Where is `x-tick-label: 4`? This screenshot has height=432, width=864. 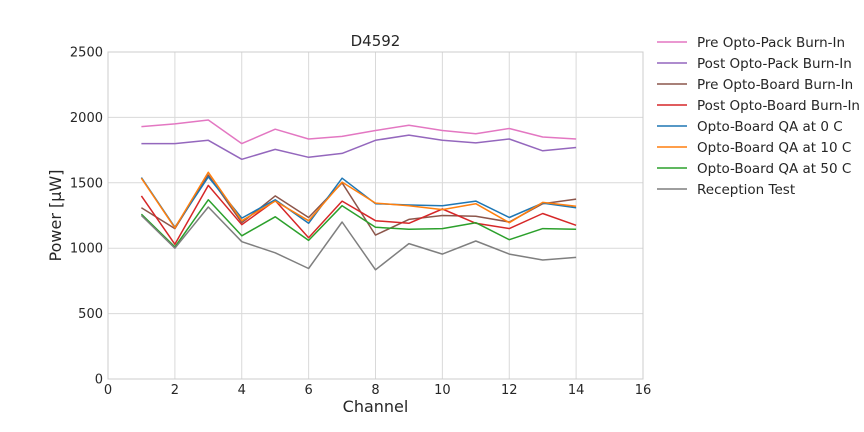 x-tick-label: 4 is located at coordinates (242, 390).